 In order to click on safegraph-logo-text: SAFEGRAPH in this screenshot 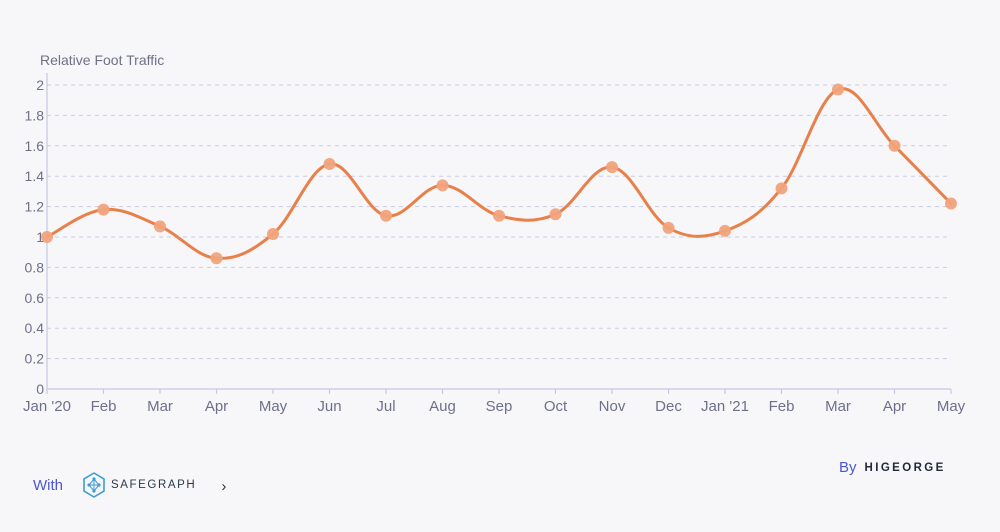, I will do `click(154, 485)`.